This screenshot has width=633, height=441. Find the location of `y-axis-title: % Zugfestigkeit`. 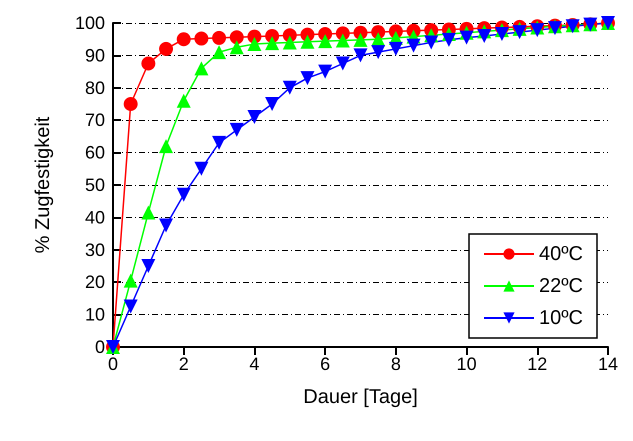

y-axis-title: % Zugfestigkeit is located at coordinates (43, 185).